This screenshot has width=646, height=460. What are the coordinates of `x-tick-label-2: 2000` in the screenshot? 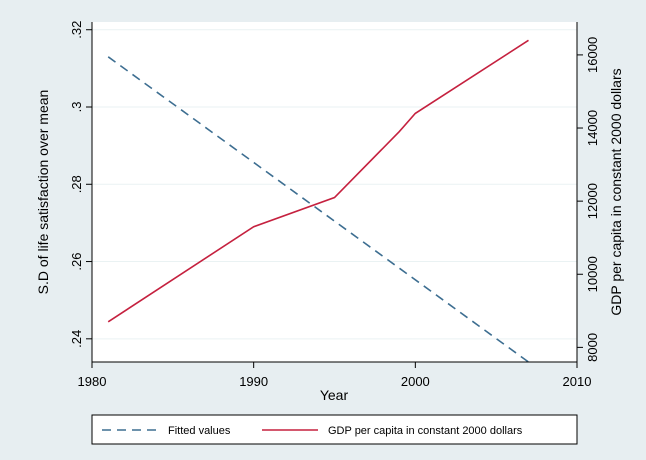 It's located at (415, 381).